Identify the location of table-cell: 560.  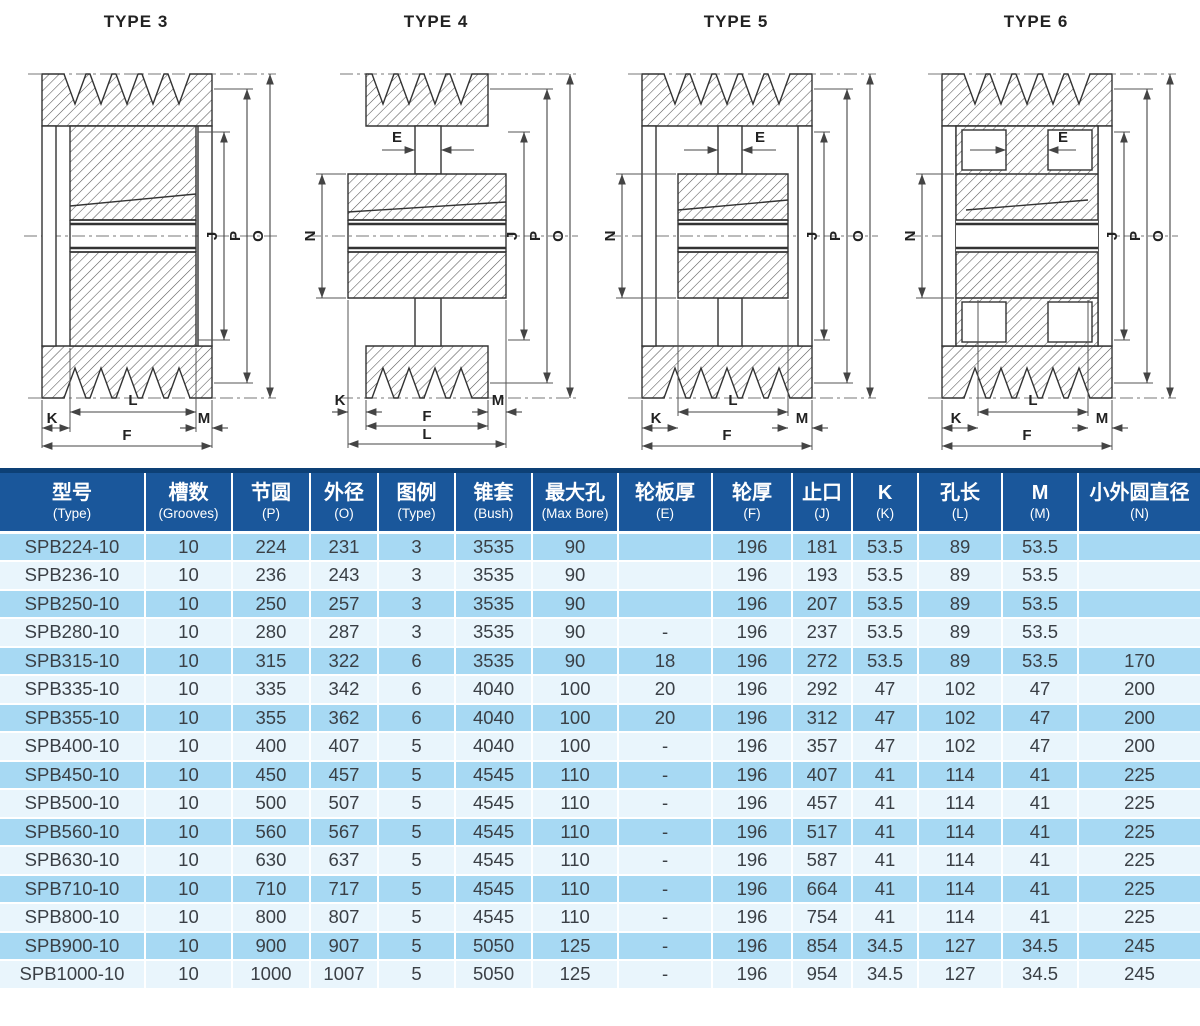
(271, 832).